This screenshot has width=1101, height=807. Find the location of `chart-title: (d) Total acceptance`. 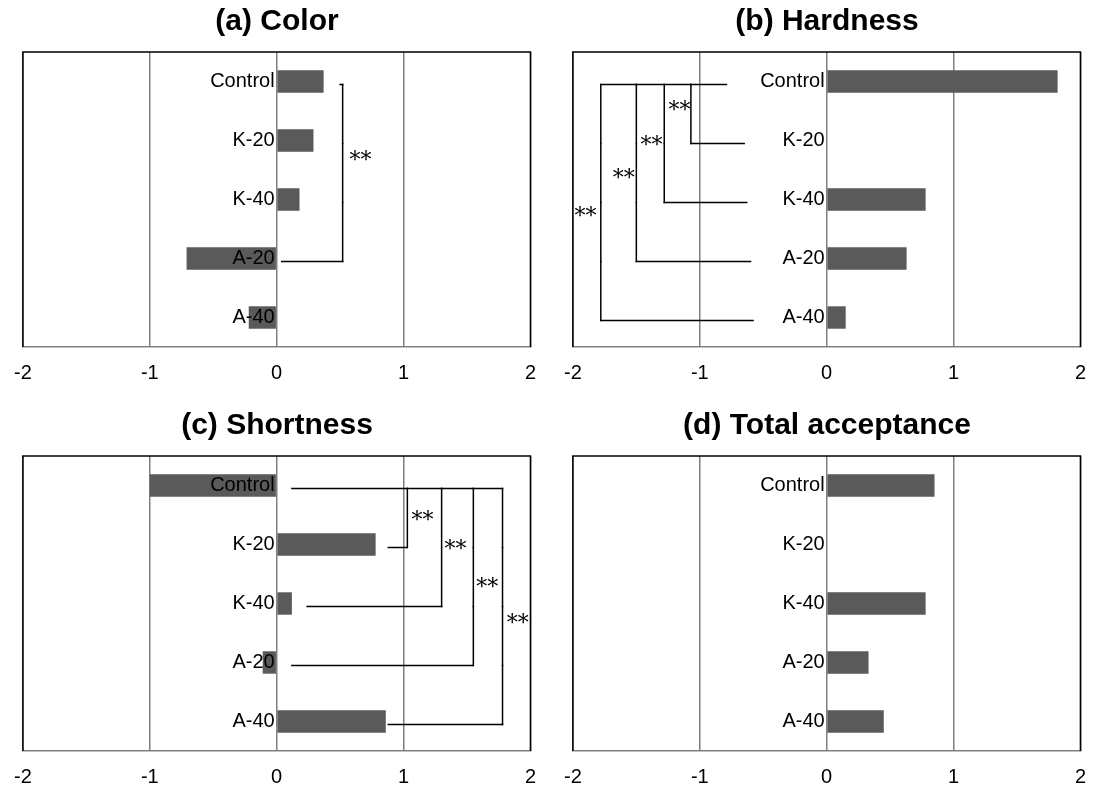

chart-title: (d) Total acceptance is located at coordinates (827, 424).